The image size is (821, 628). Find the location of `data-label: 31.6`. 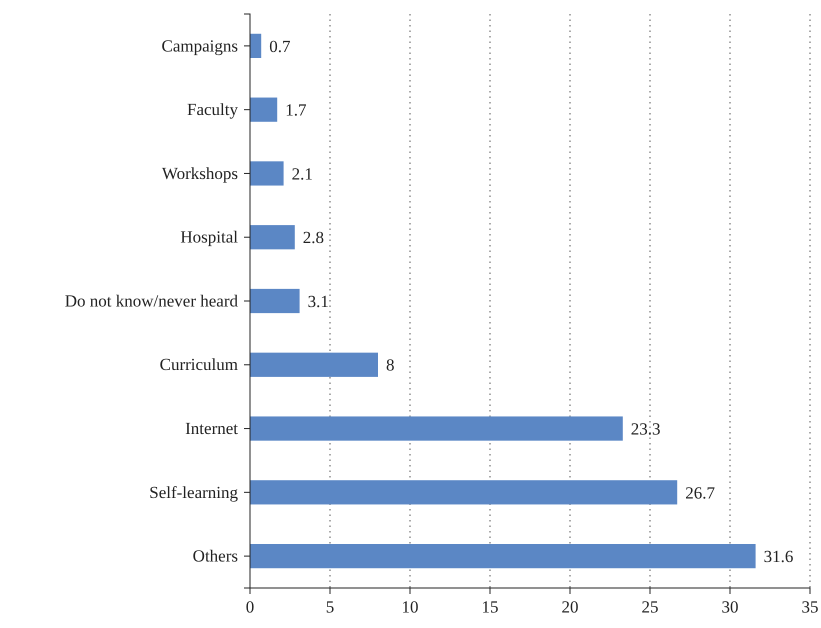

data-label: 31.6 is located at coordinates (779, 556).